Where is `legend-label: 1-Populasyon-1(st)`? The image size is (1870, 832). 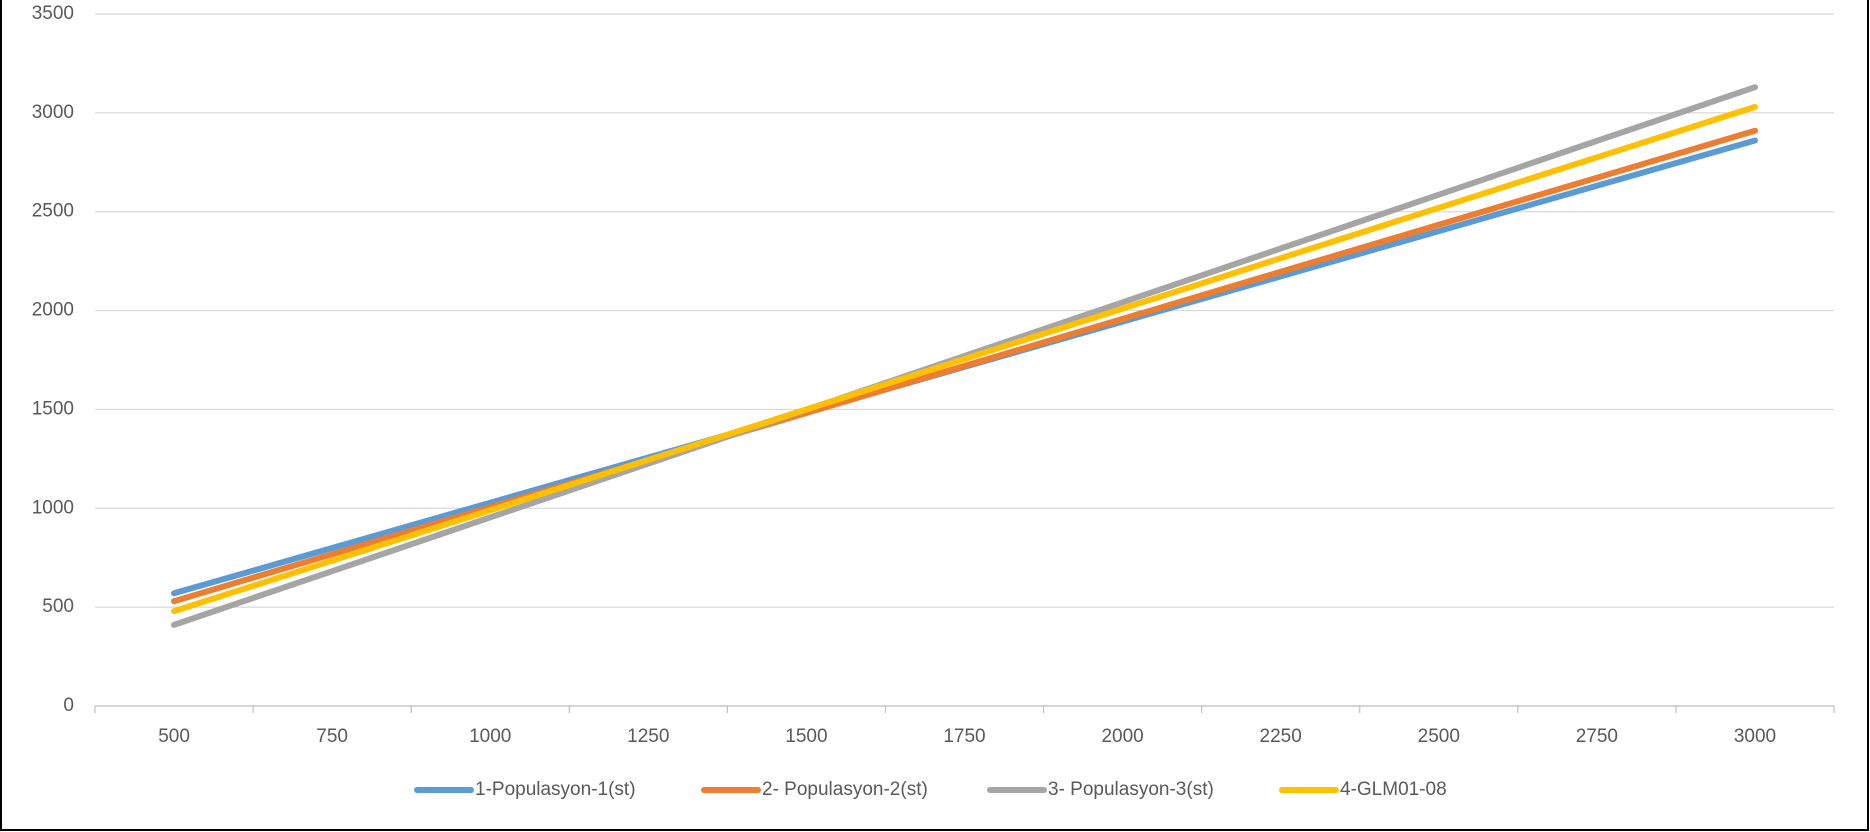
legend-label: 1-Populasyon-1(st) is located at coordinates (555, 789).